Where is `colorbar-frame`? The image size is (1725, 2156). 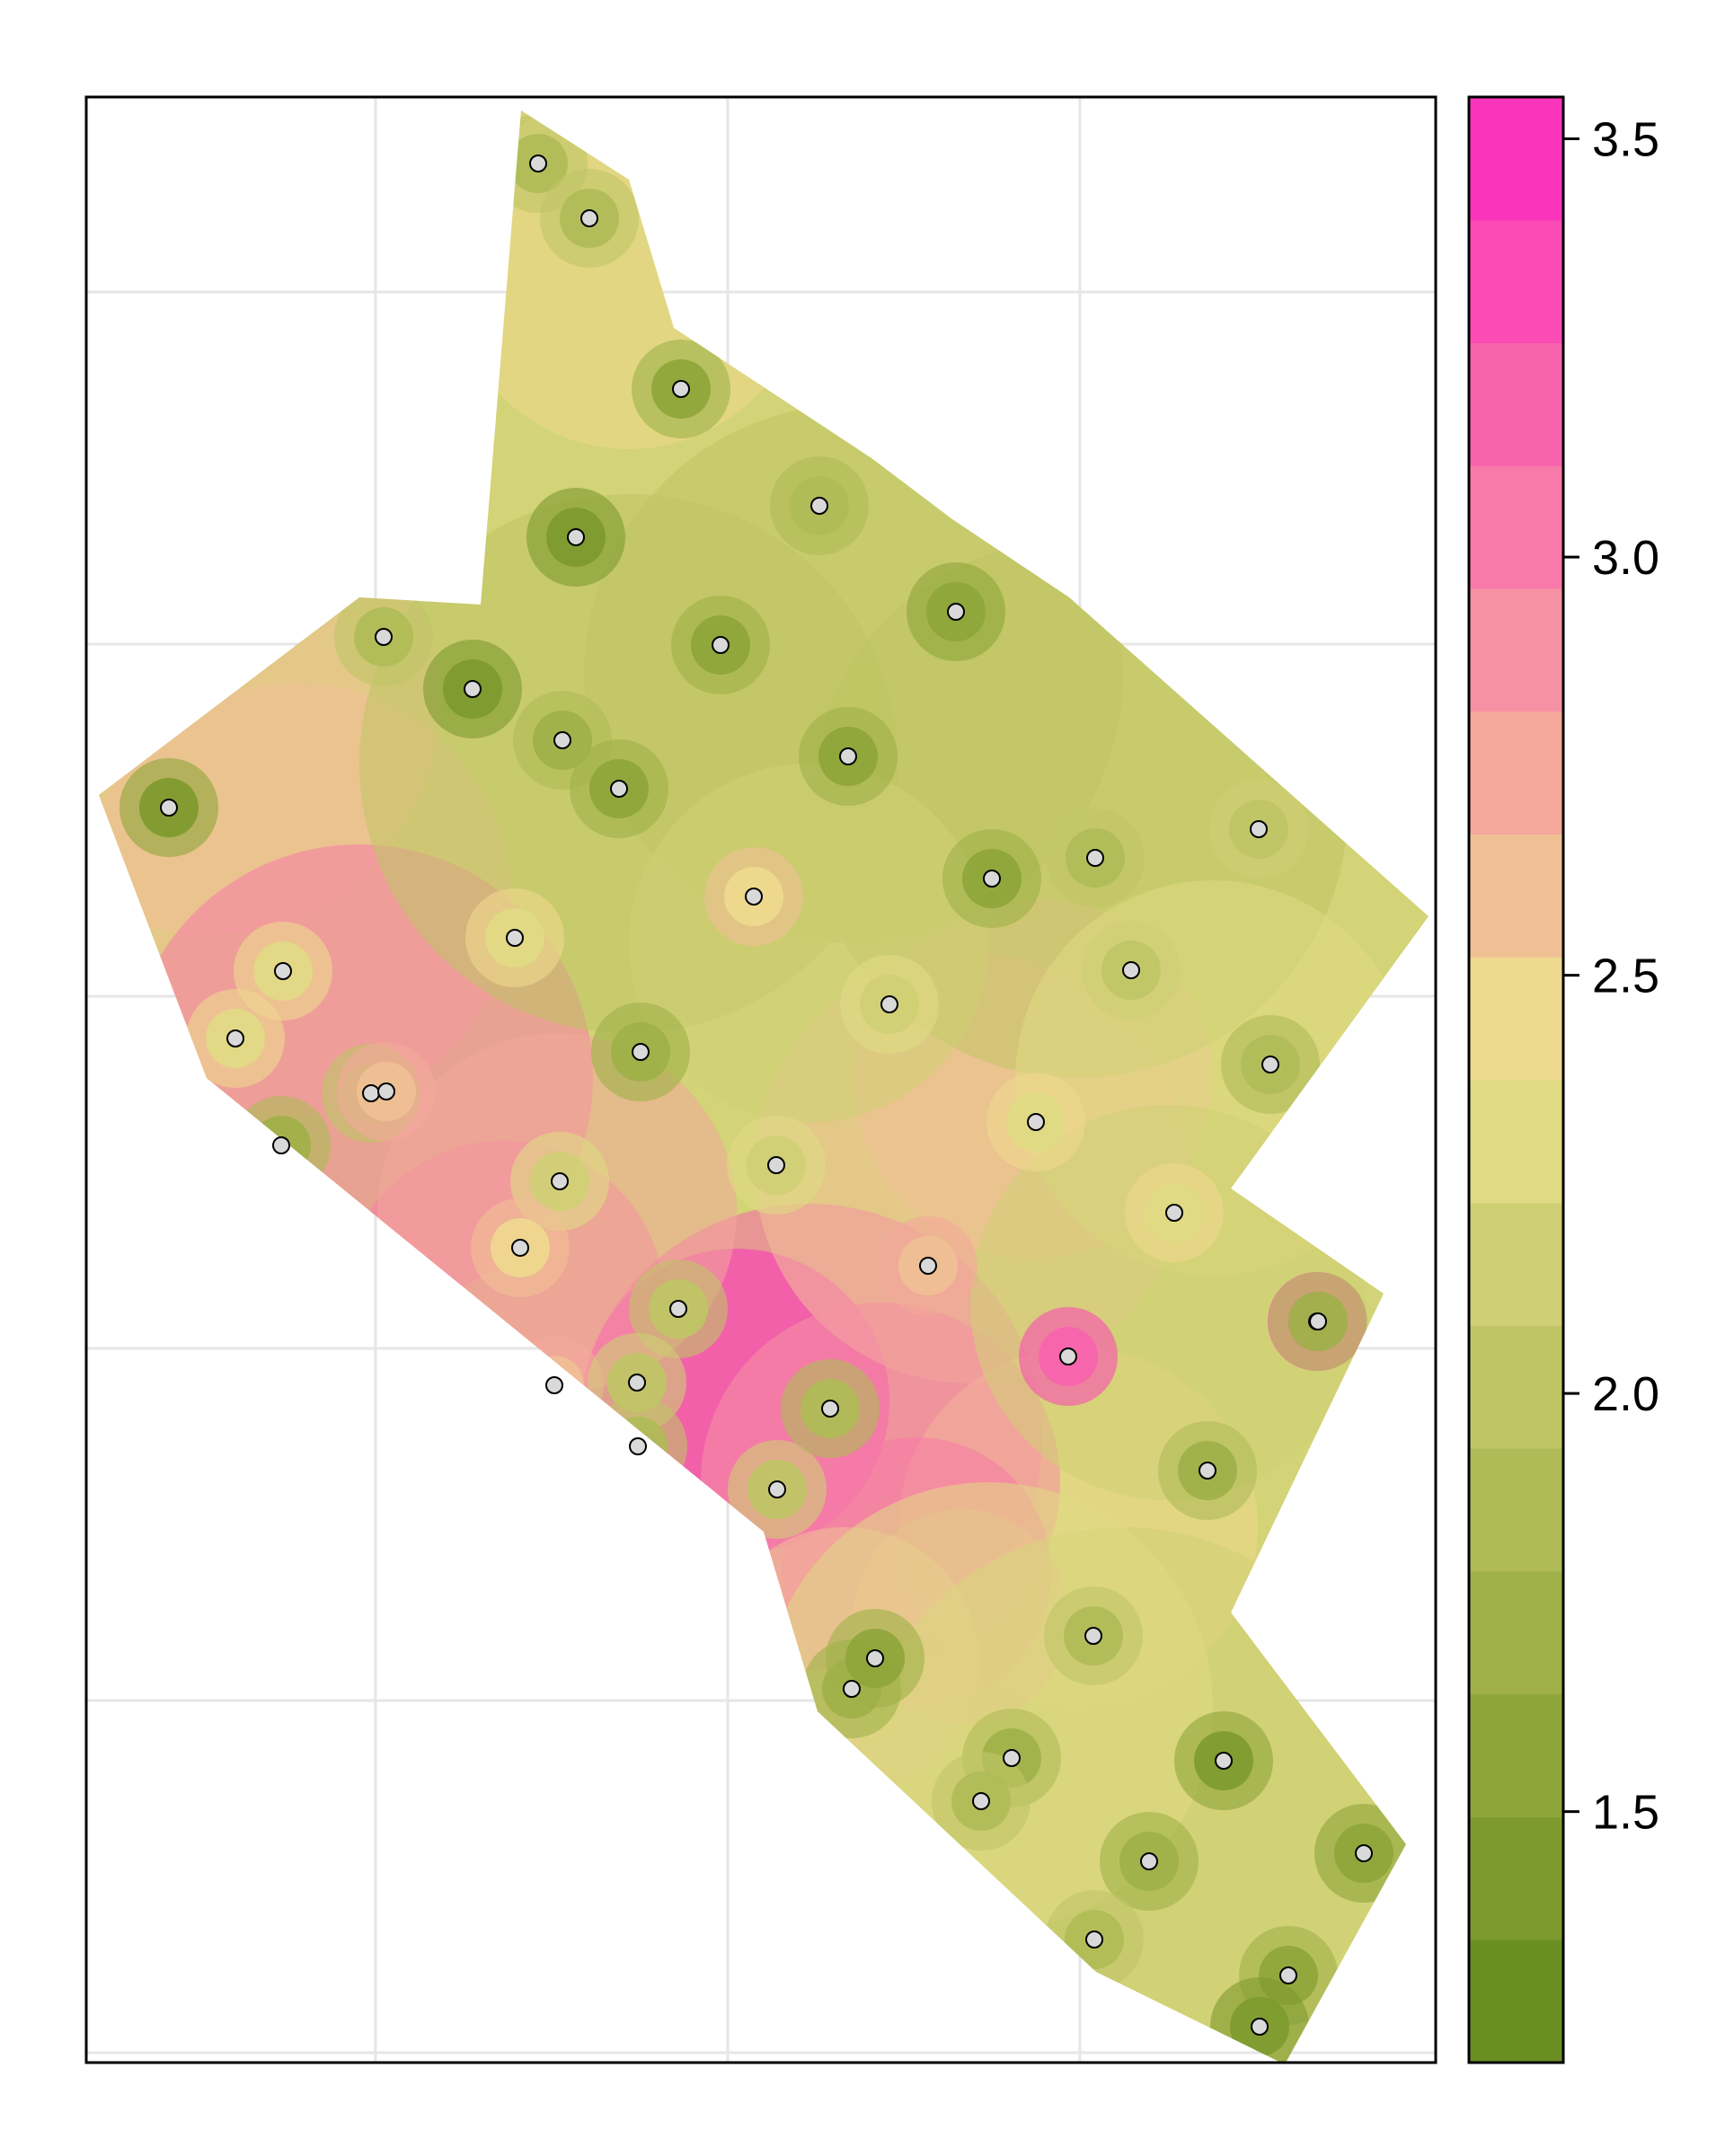 colorbar-frame is located at coordinates (1516, 1079).